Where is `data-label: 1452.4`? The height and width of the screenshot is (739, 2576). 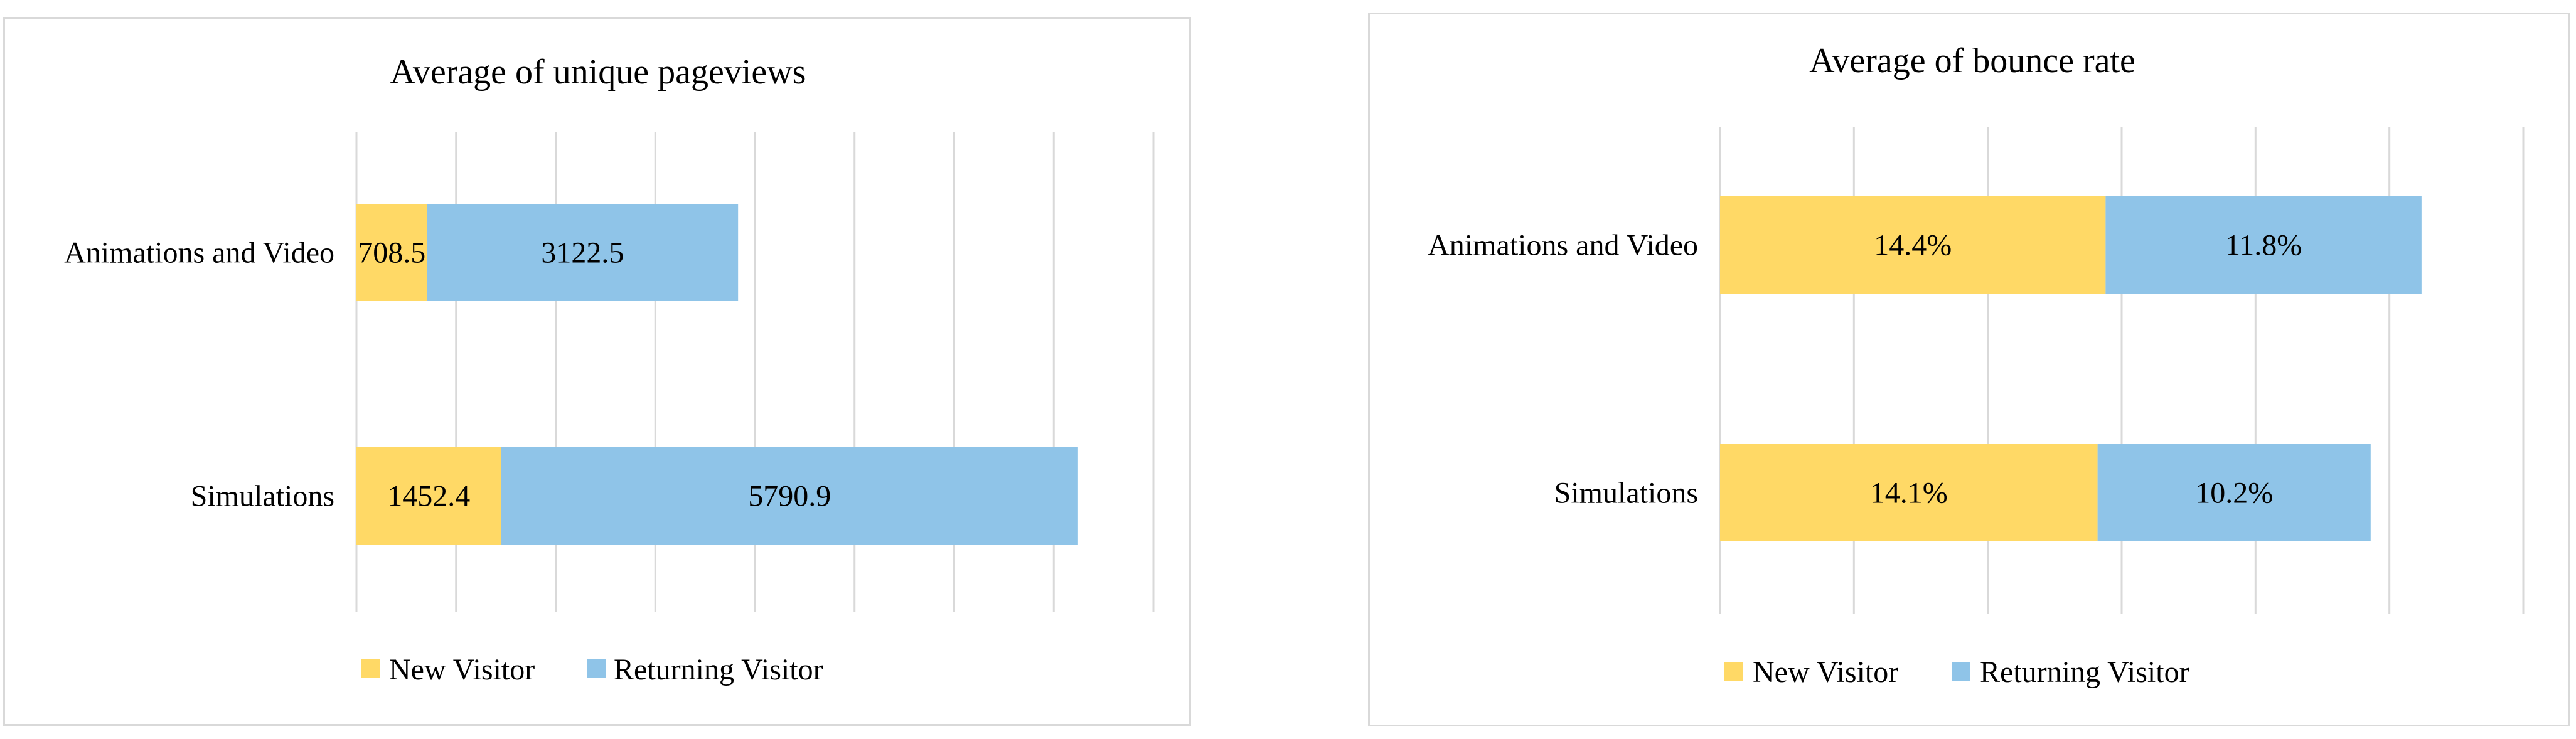 data-label: 1452.4 is located at coordinates (429, 496).